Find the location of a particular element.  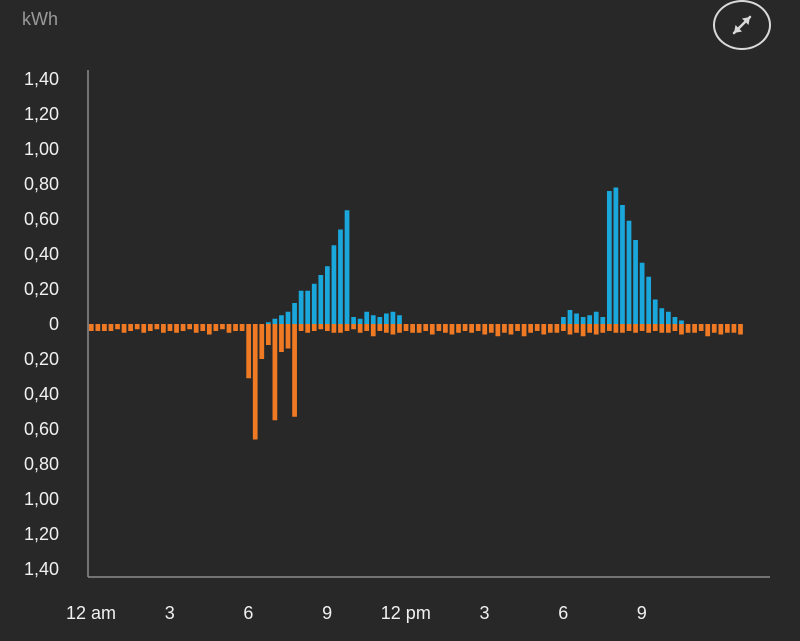

expand-button is located at coordinates (742, 25).